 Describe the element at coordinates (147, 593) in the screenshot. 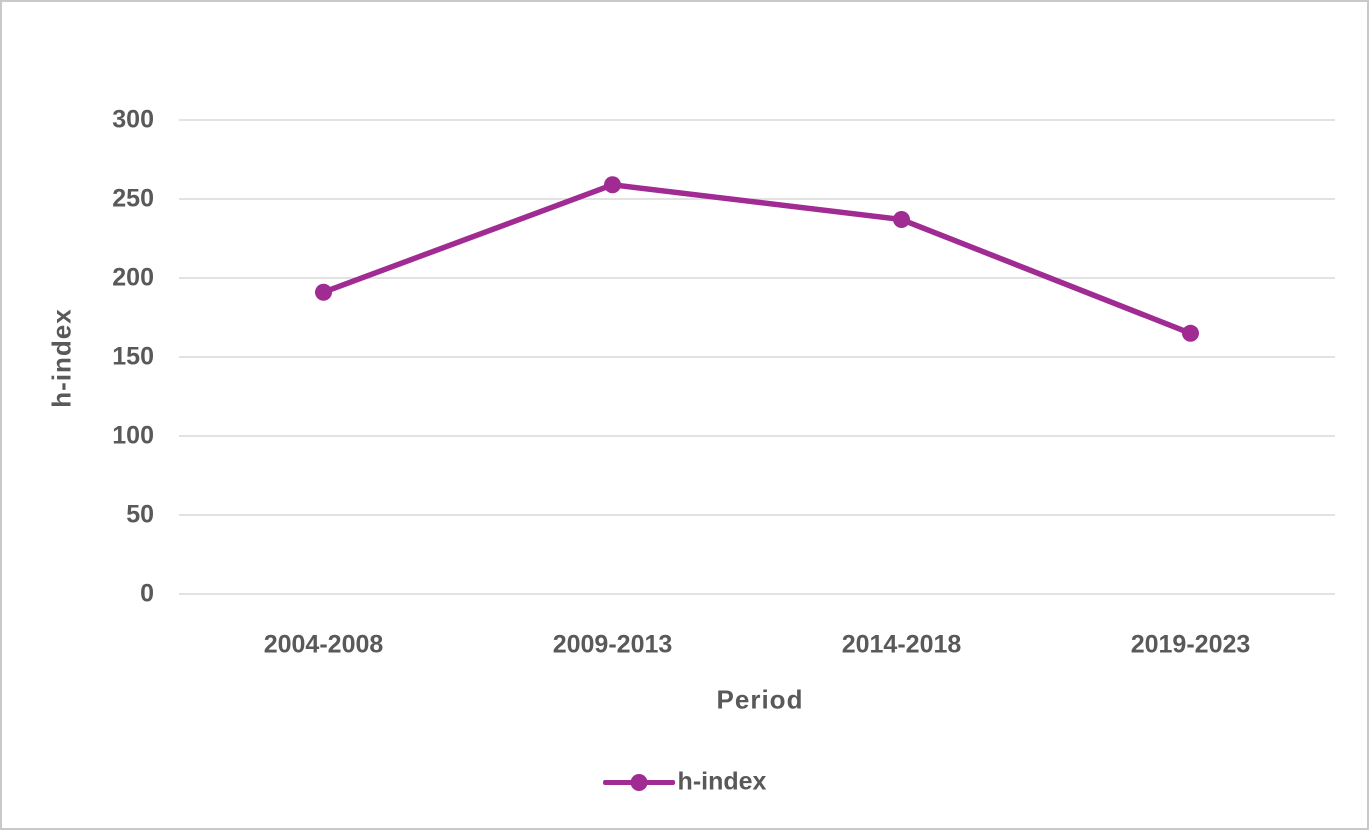

I see `y-tick-label: 0` at that location.